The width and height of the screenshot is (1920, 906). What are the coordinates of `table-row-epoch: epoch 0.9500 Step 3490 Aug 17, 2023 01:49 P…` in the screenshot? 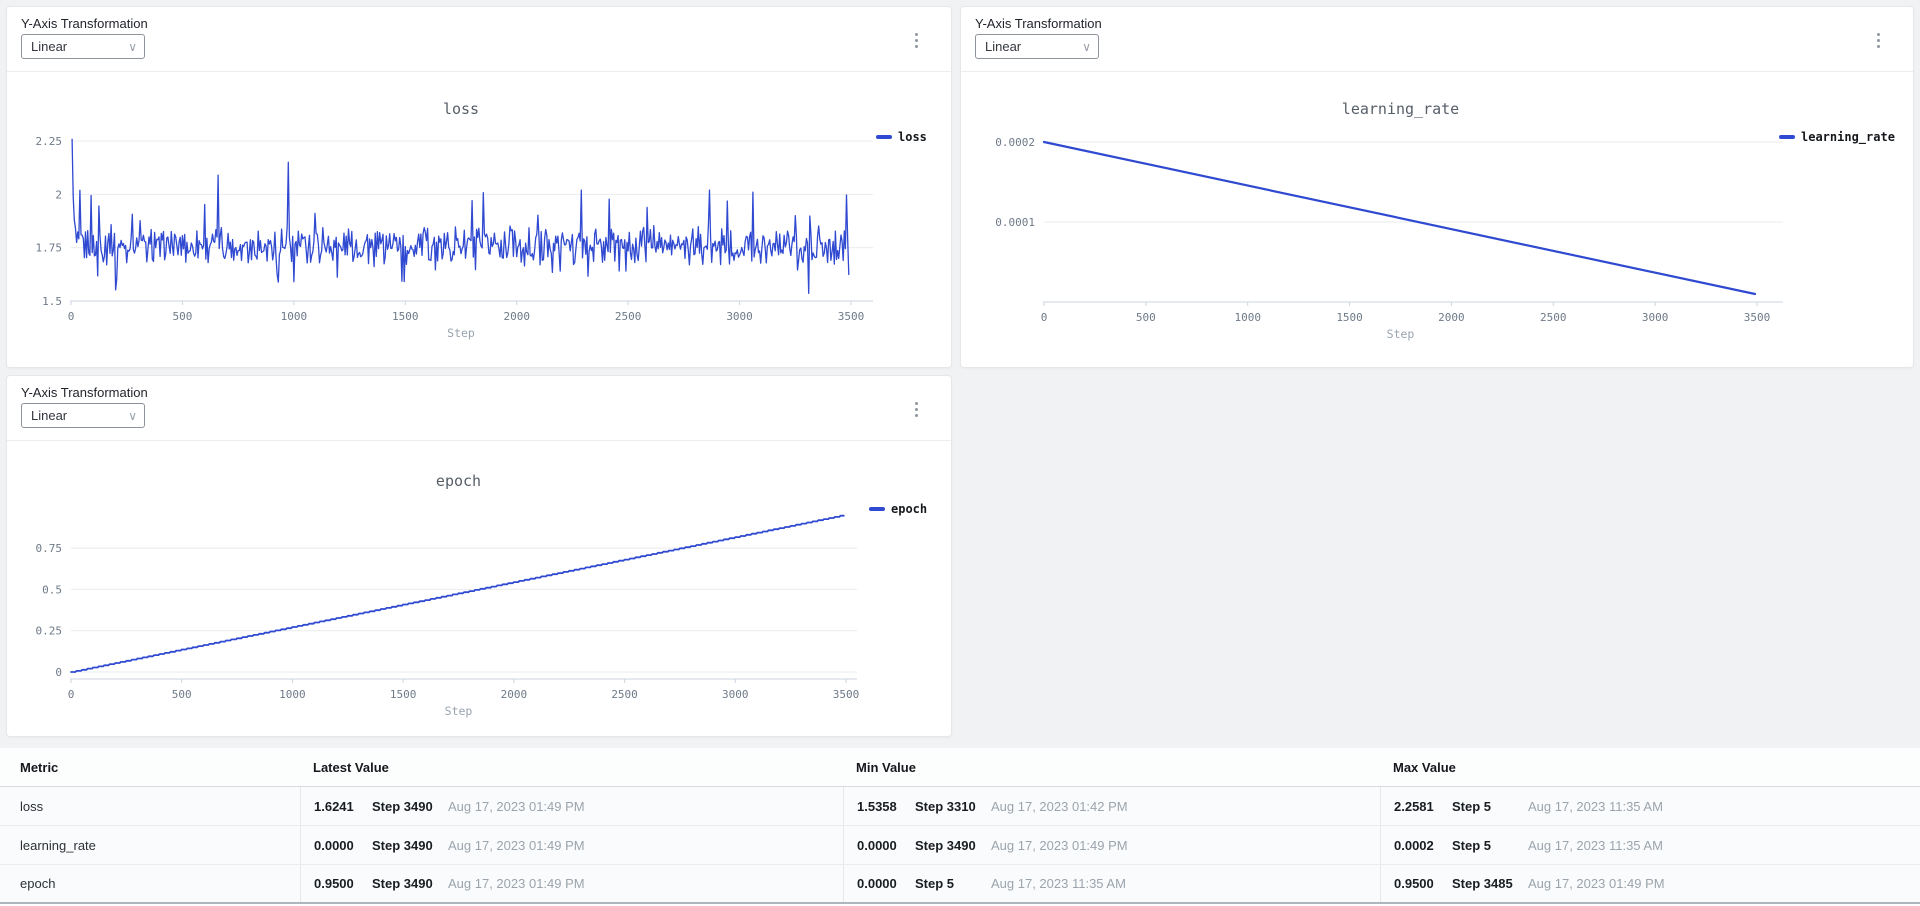 It's located at (960, 884).